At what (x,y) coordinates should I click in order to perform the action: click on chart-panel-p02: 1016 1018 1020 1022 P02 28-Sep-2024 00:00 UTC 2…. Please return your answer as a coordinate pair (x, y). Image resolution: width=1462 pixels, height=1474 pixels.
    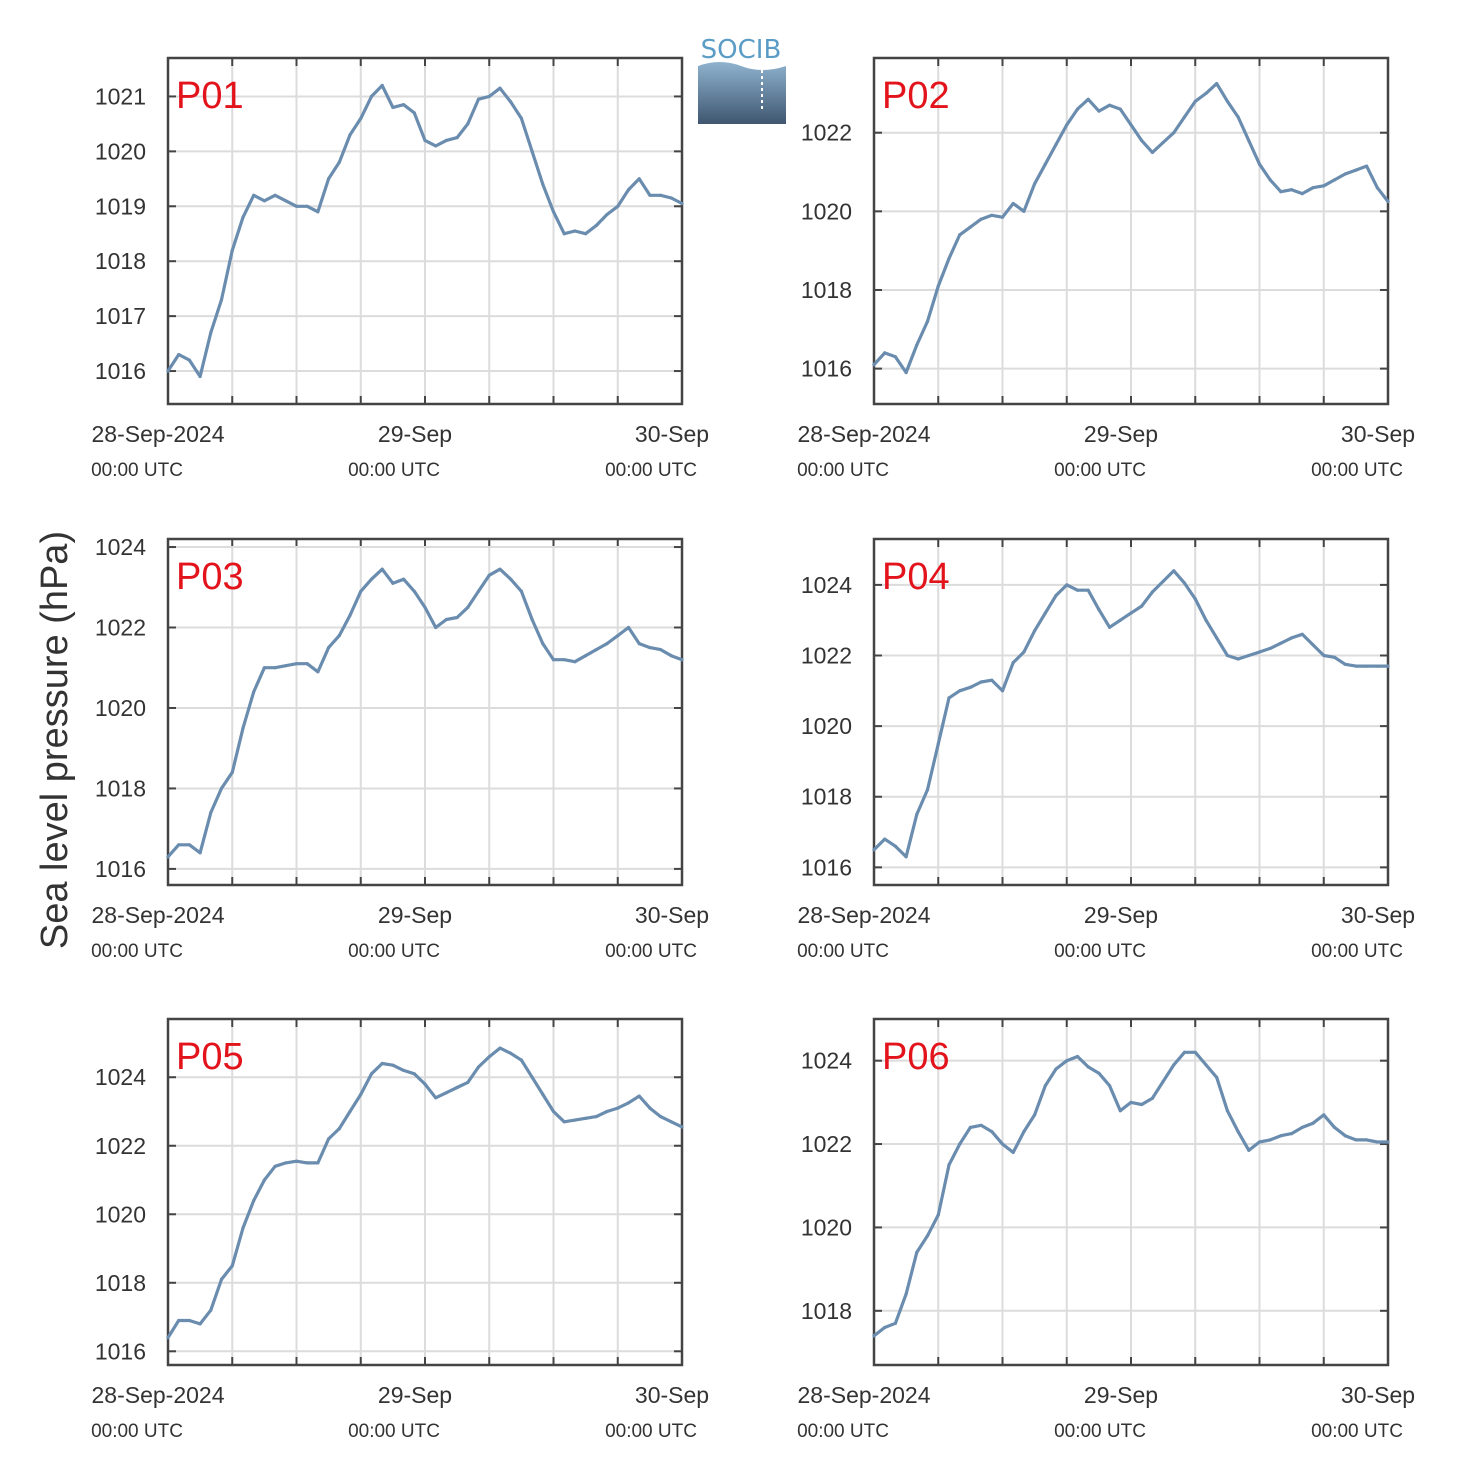
    Looking at the image, I should click on (1106, 268).